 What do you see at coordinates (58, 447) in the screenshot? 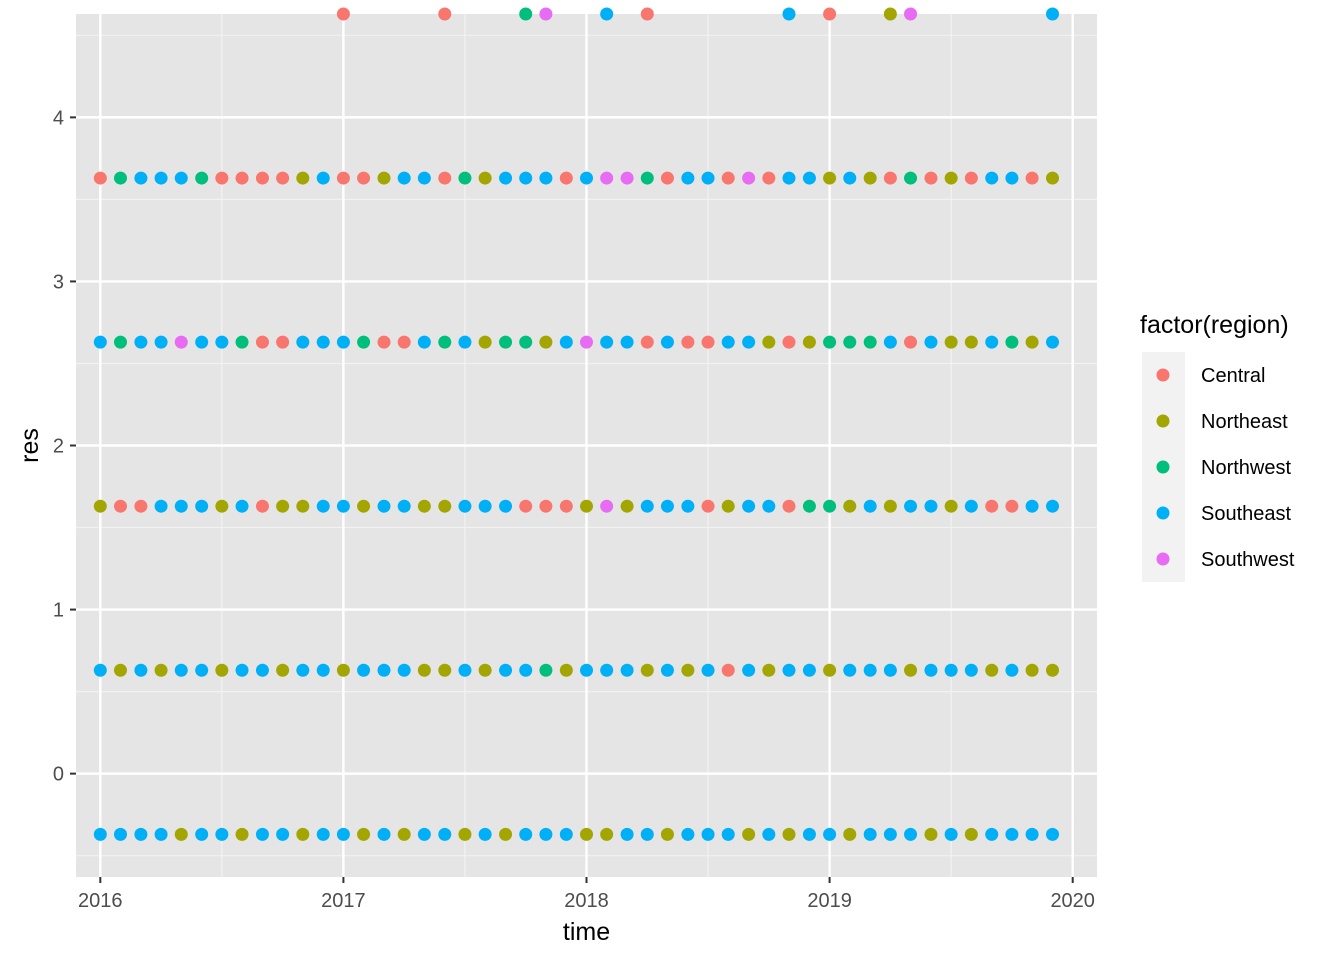
I see `y-tick-label: 2` at bounding box center [58, 447].